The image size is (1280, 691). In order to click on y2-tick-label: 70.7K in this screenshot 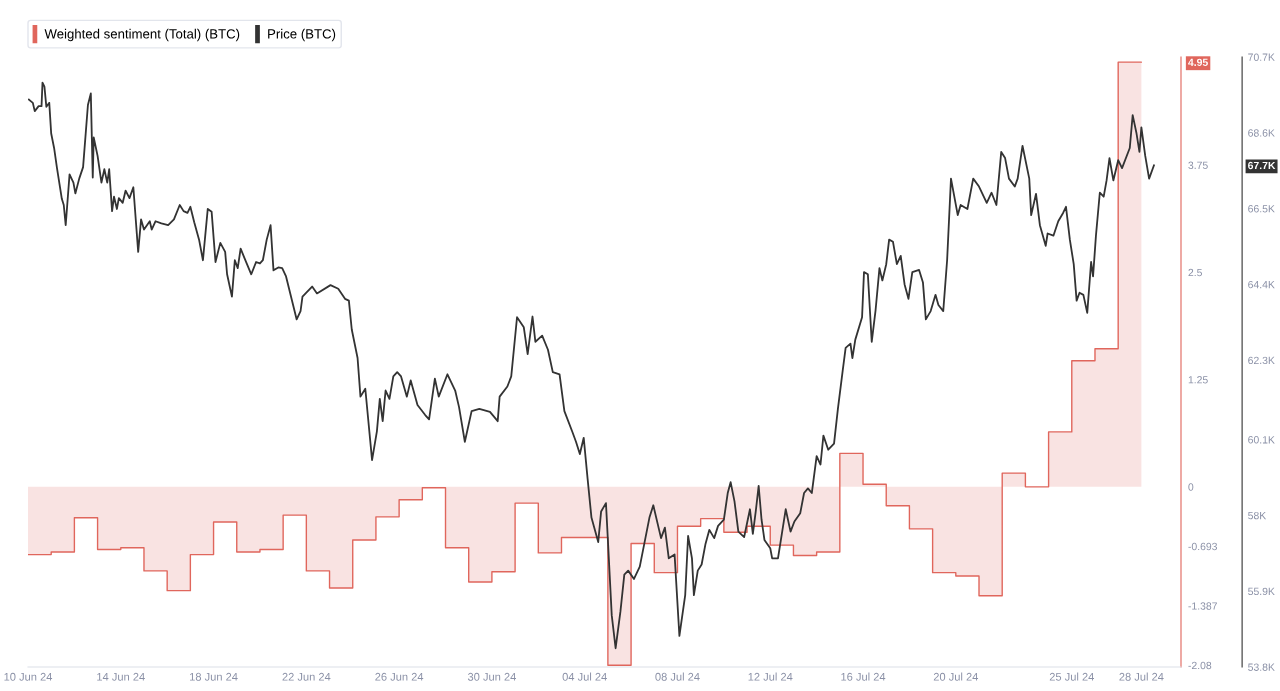, I will do `click(1261, 57)`.